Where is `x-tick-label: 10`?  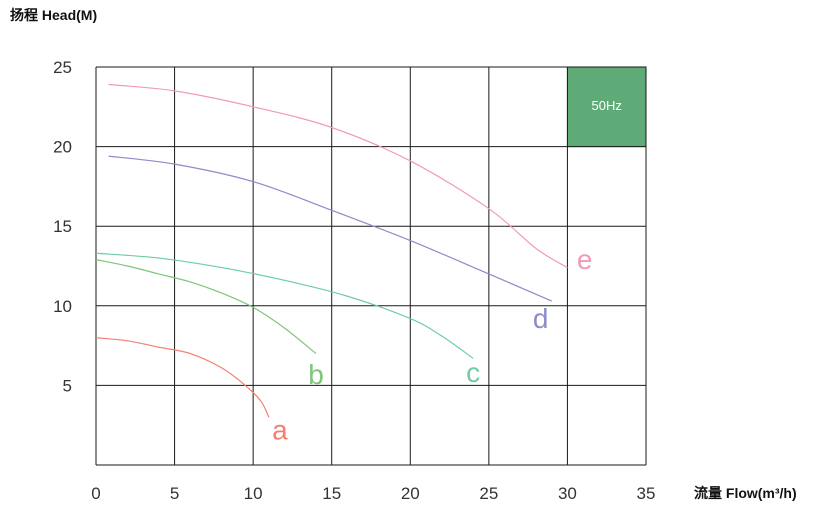
x-tick-label: 10 is located at coordinates (253, 493).